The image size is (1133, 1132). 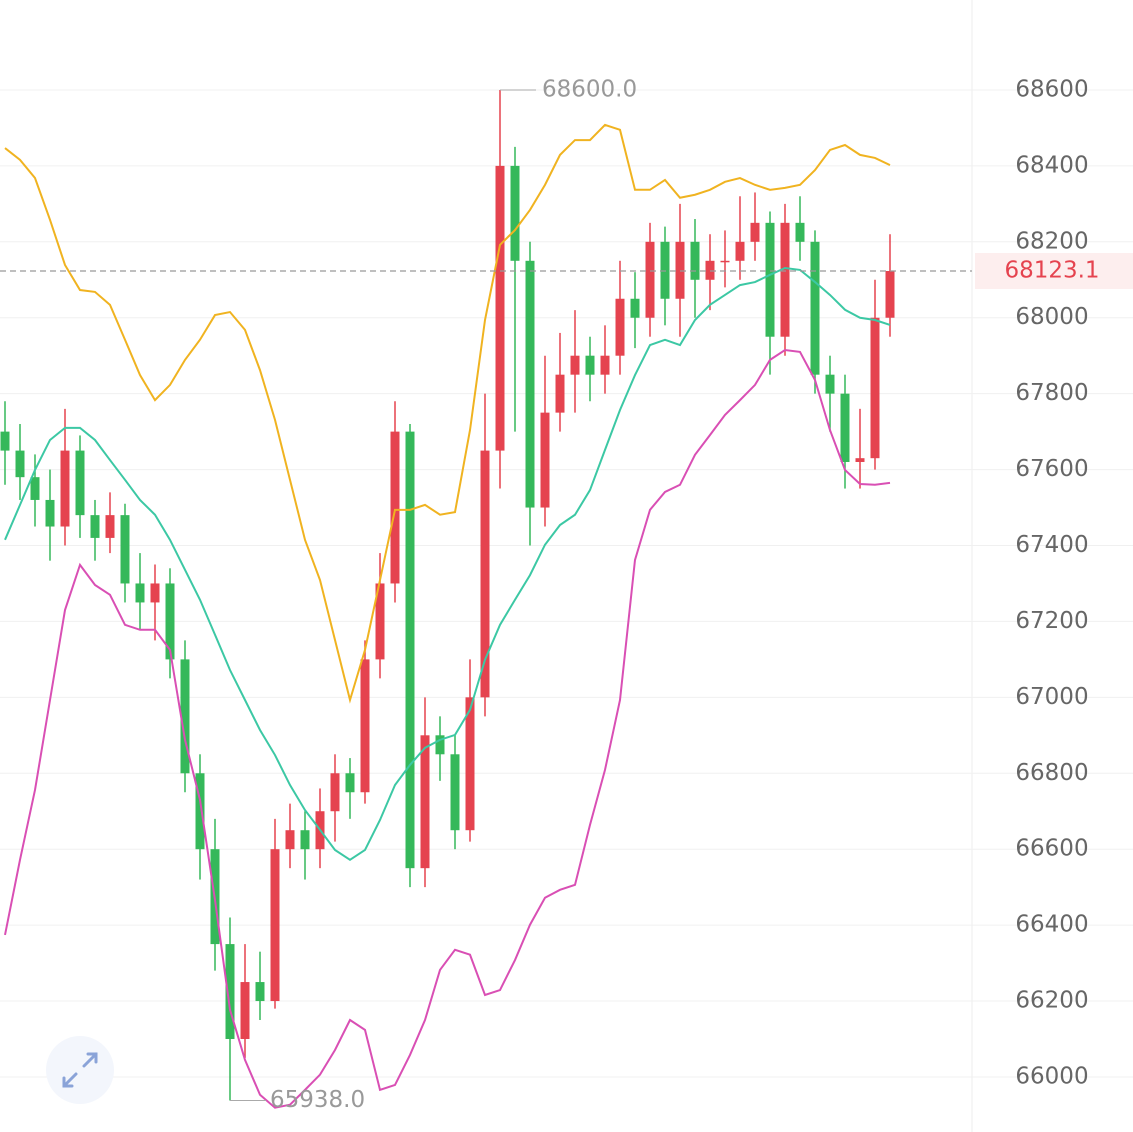 What do you see at coordinates (317, 1100) in the screenshot?
I see `low-label: 65938.0` at bounding box center [317, 1100].